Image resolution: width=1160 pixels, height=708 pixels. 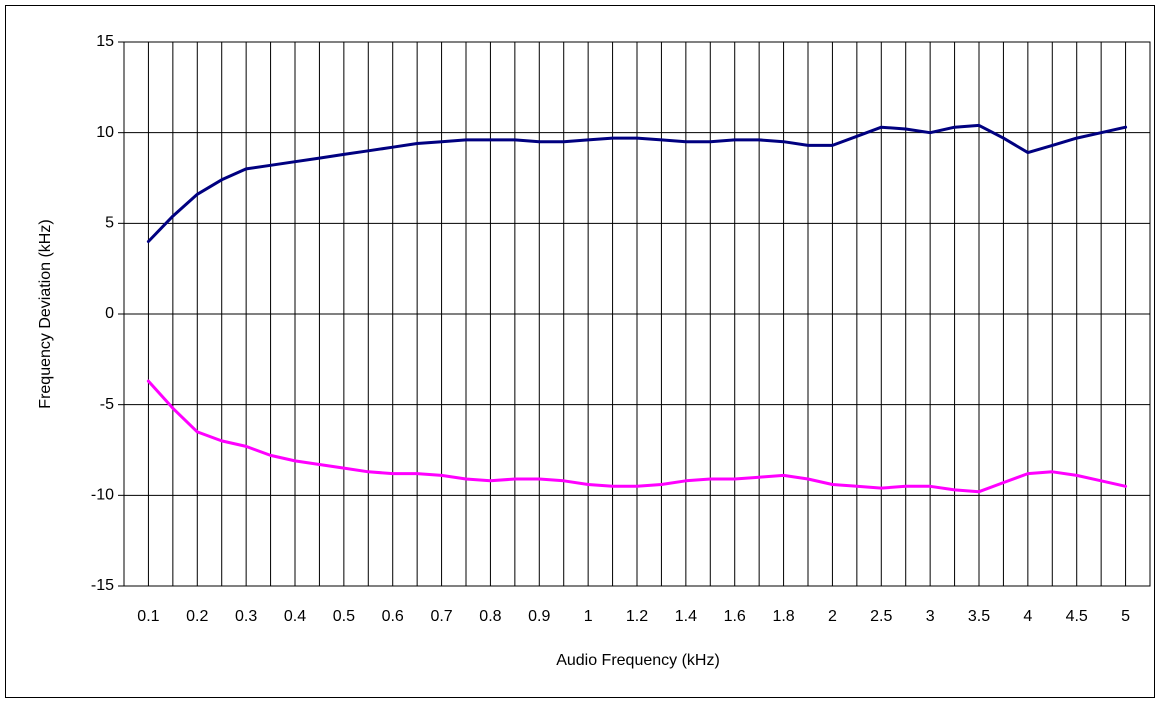 What do you see at coordinates (197, 616) in the screenshot?
I see `x-tick-label: 0.2` at bounding box center [197, 616].